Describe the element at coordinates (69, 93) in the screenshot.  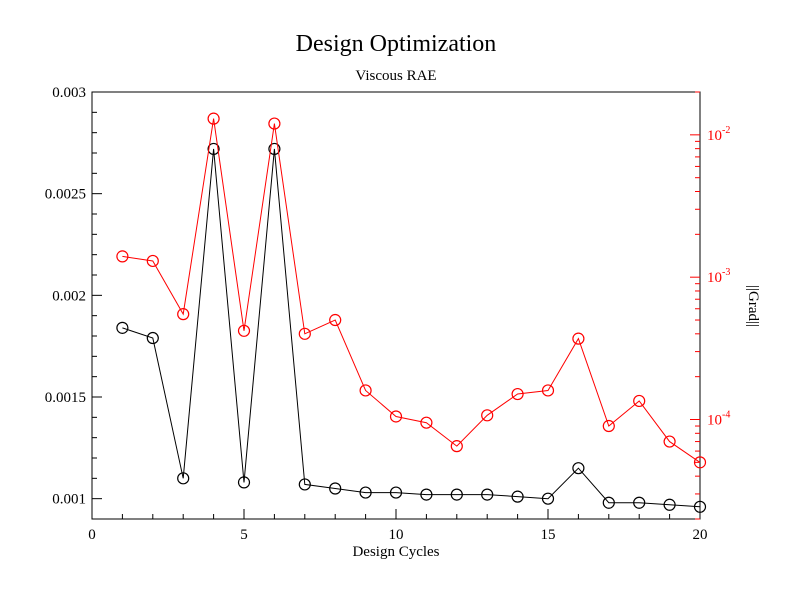
I see `y-tick-label: 0.003` at that location.